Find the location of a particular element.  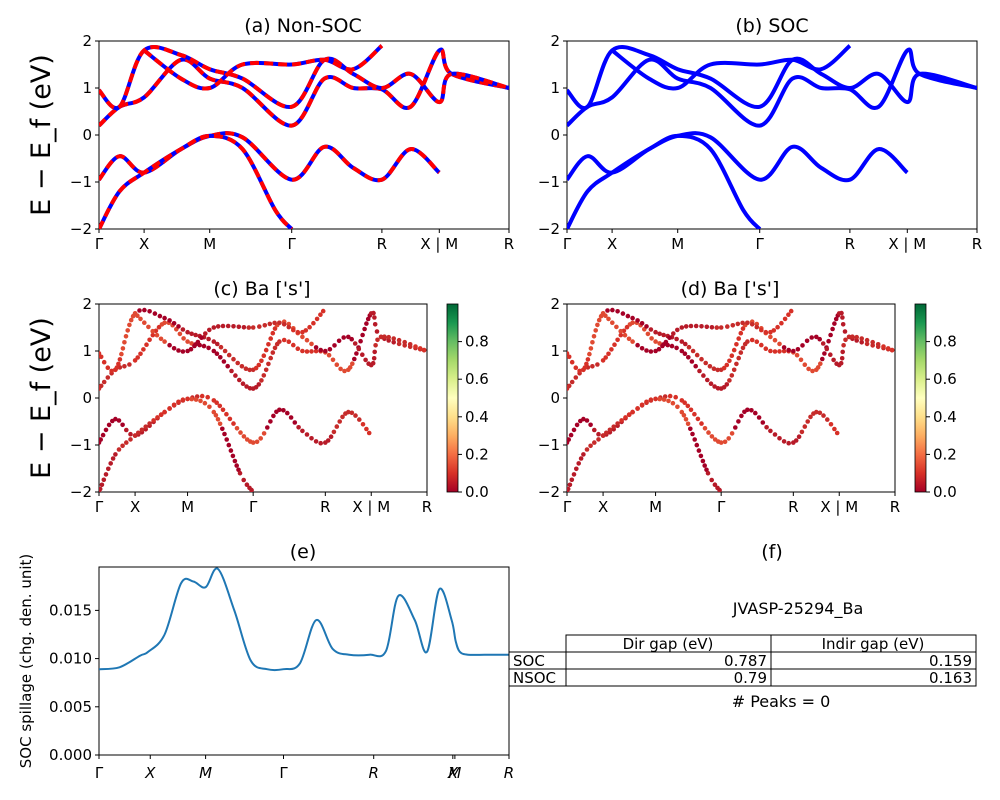

panel-a-bands is located at coordinates (304, 136).